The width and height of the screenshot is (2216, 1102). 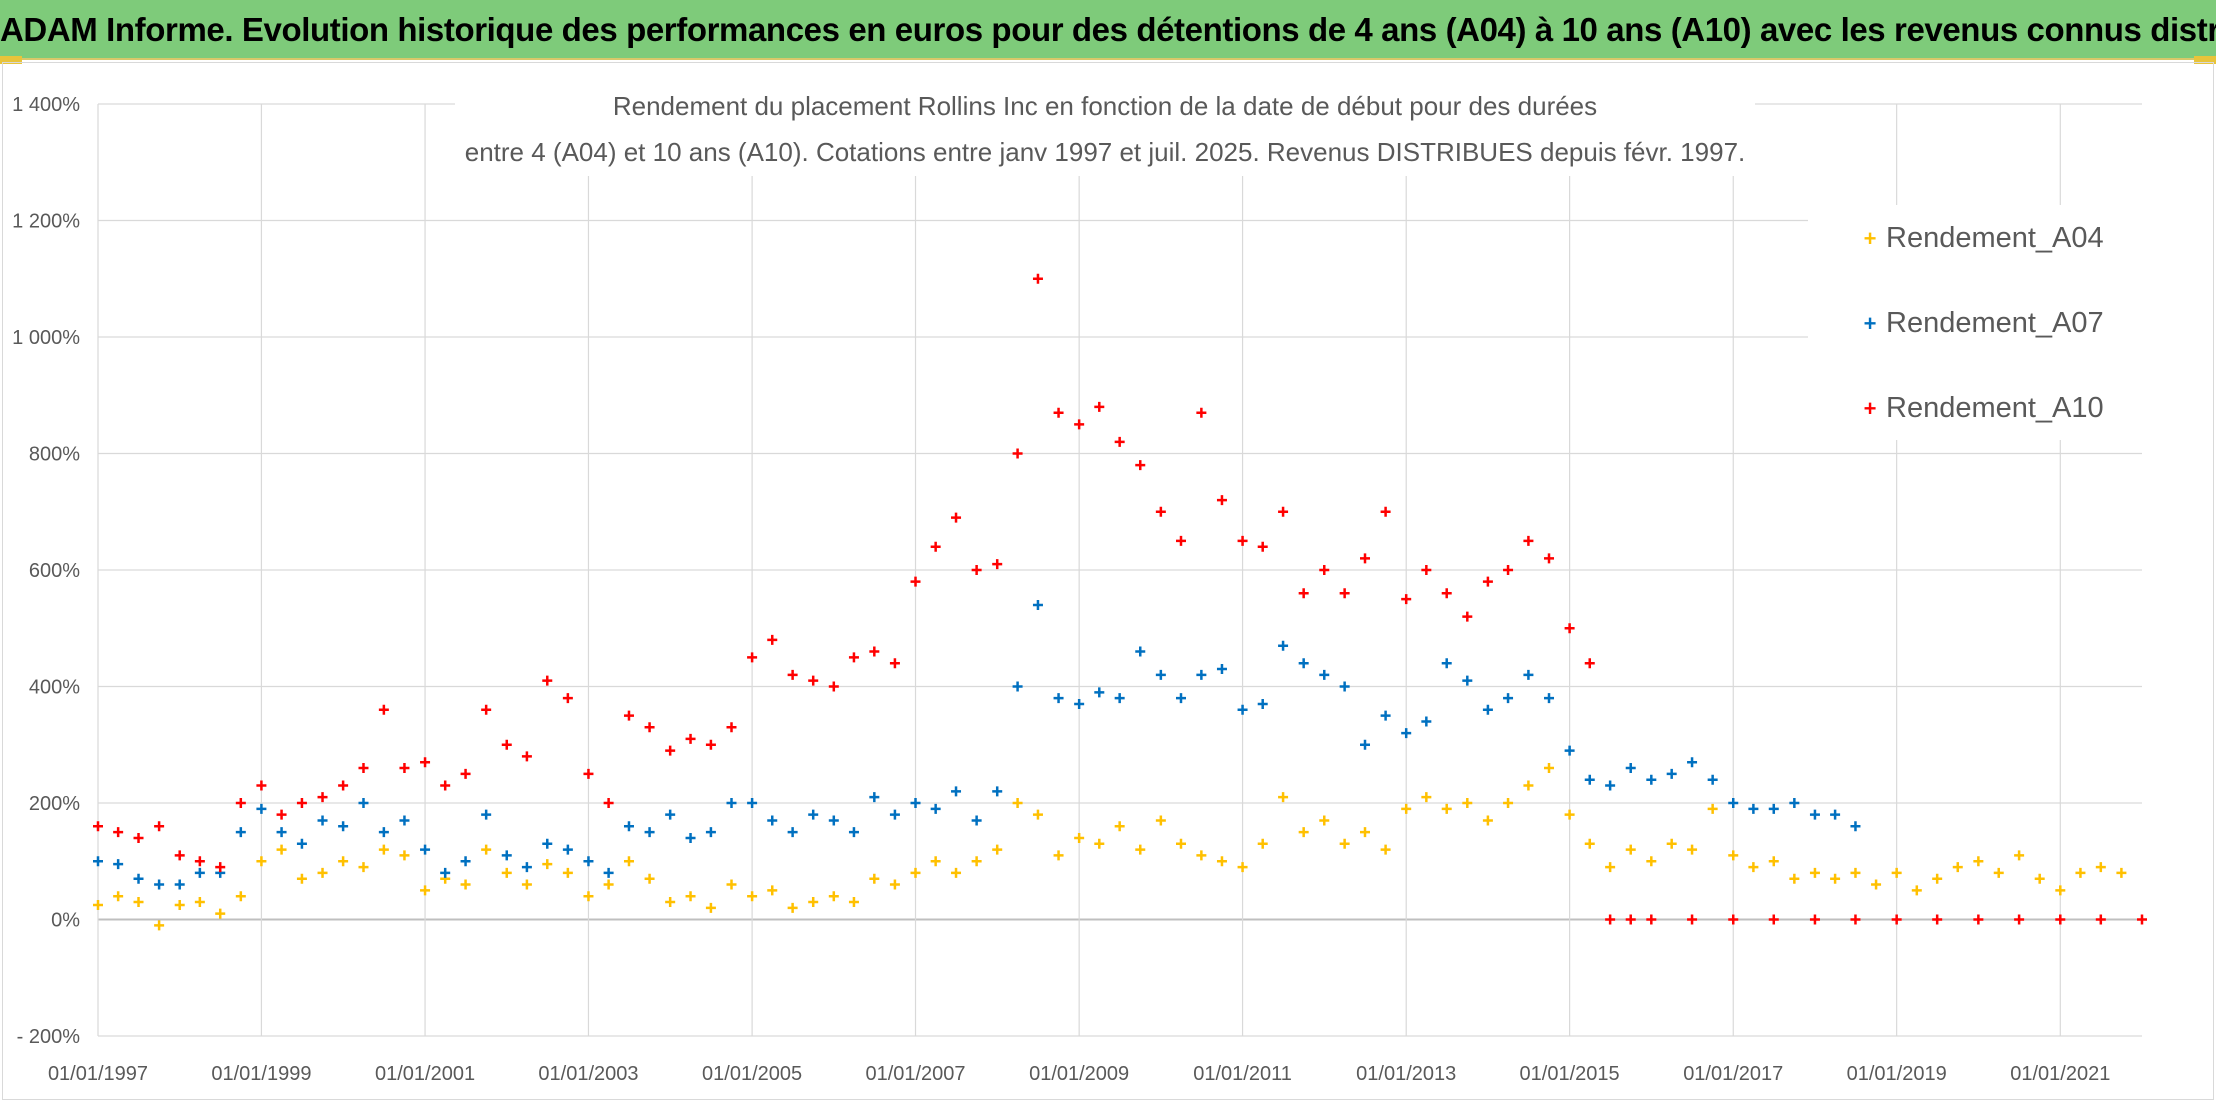 What do you see at coordinates (752, 1074) in the screenshot?
I see `x-tick-label: 01/01/2005` at bounding box center [752, 1074].